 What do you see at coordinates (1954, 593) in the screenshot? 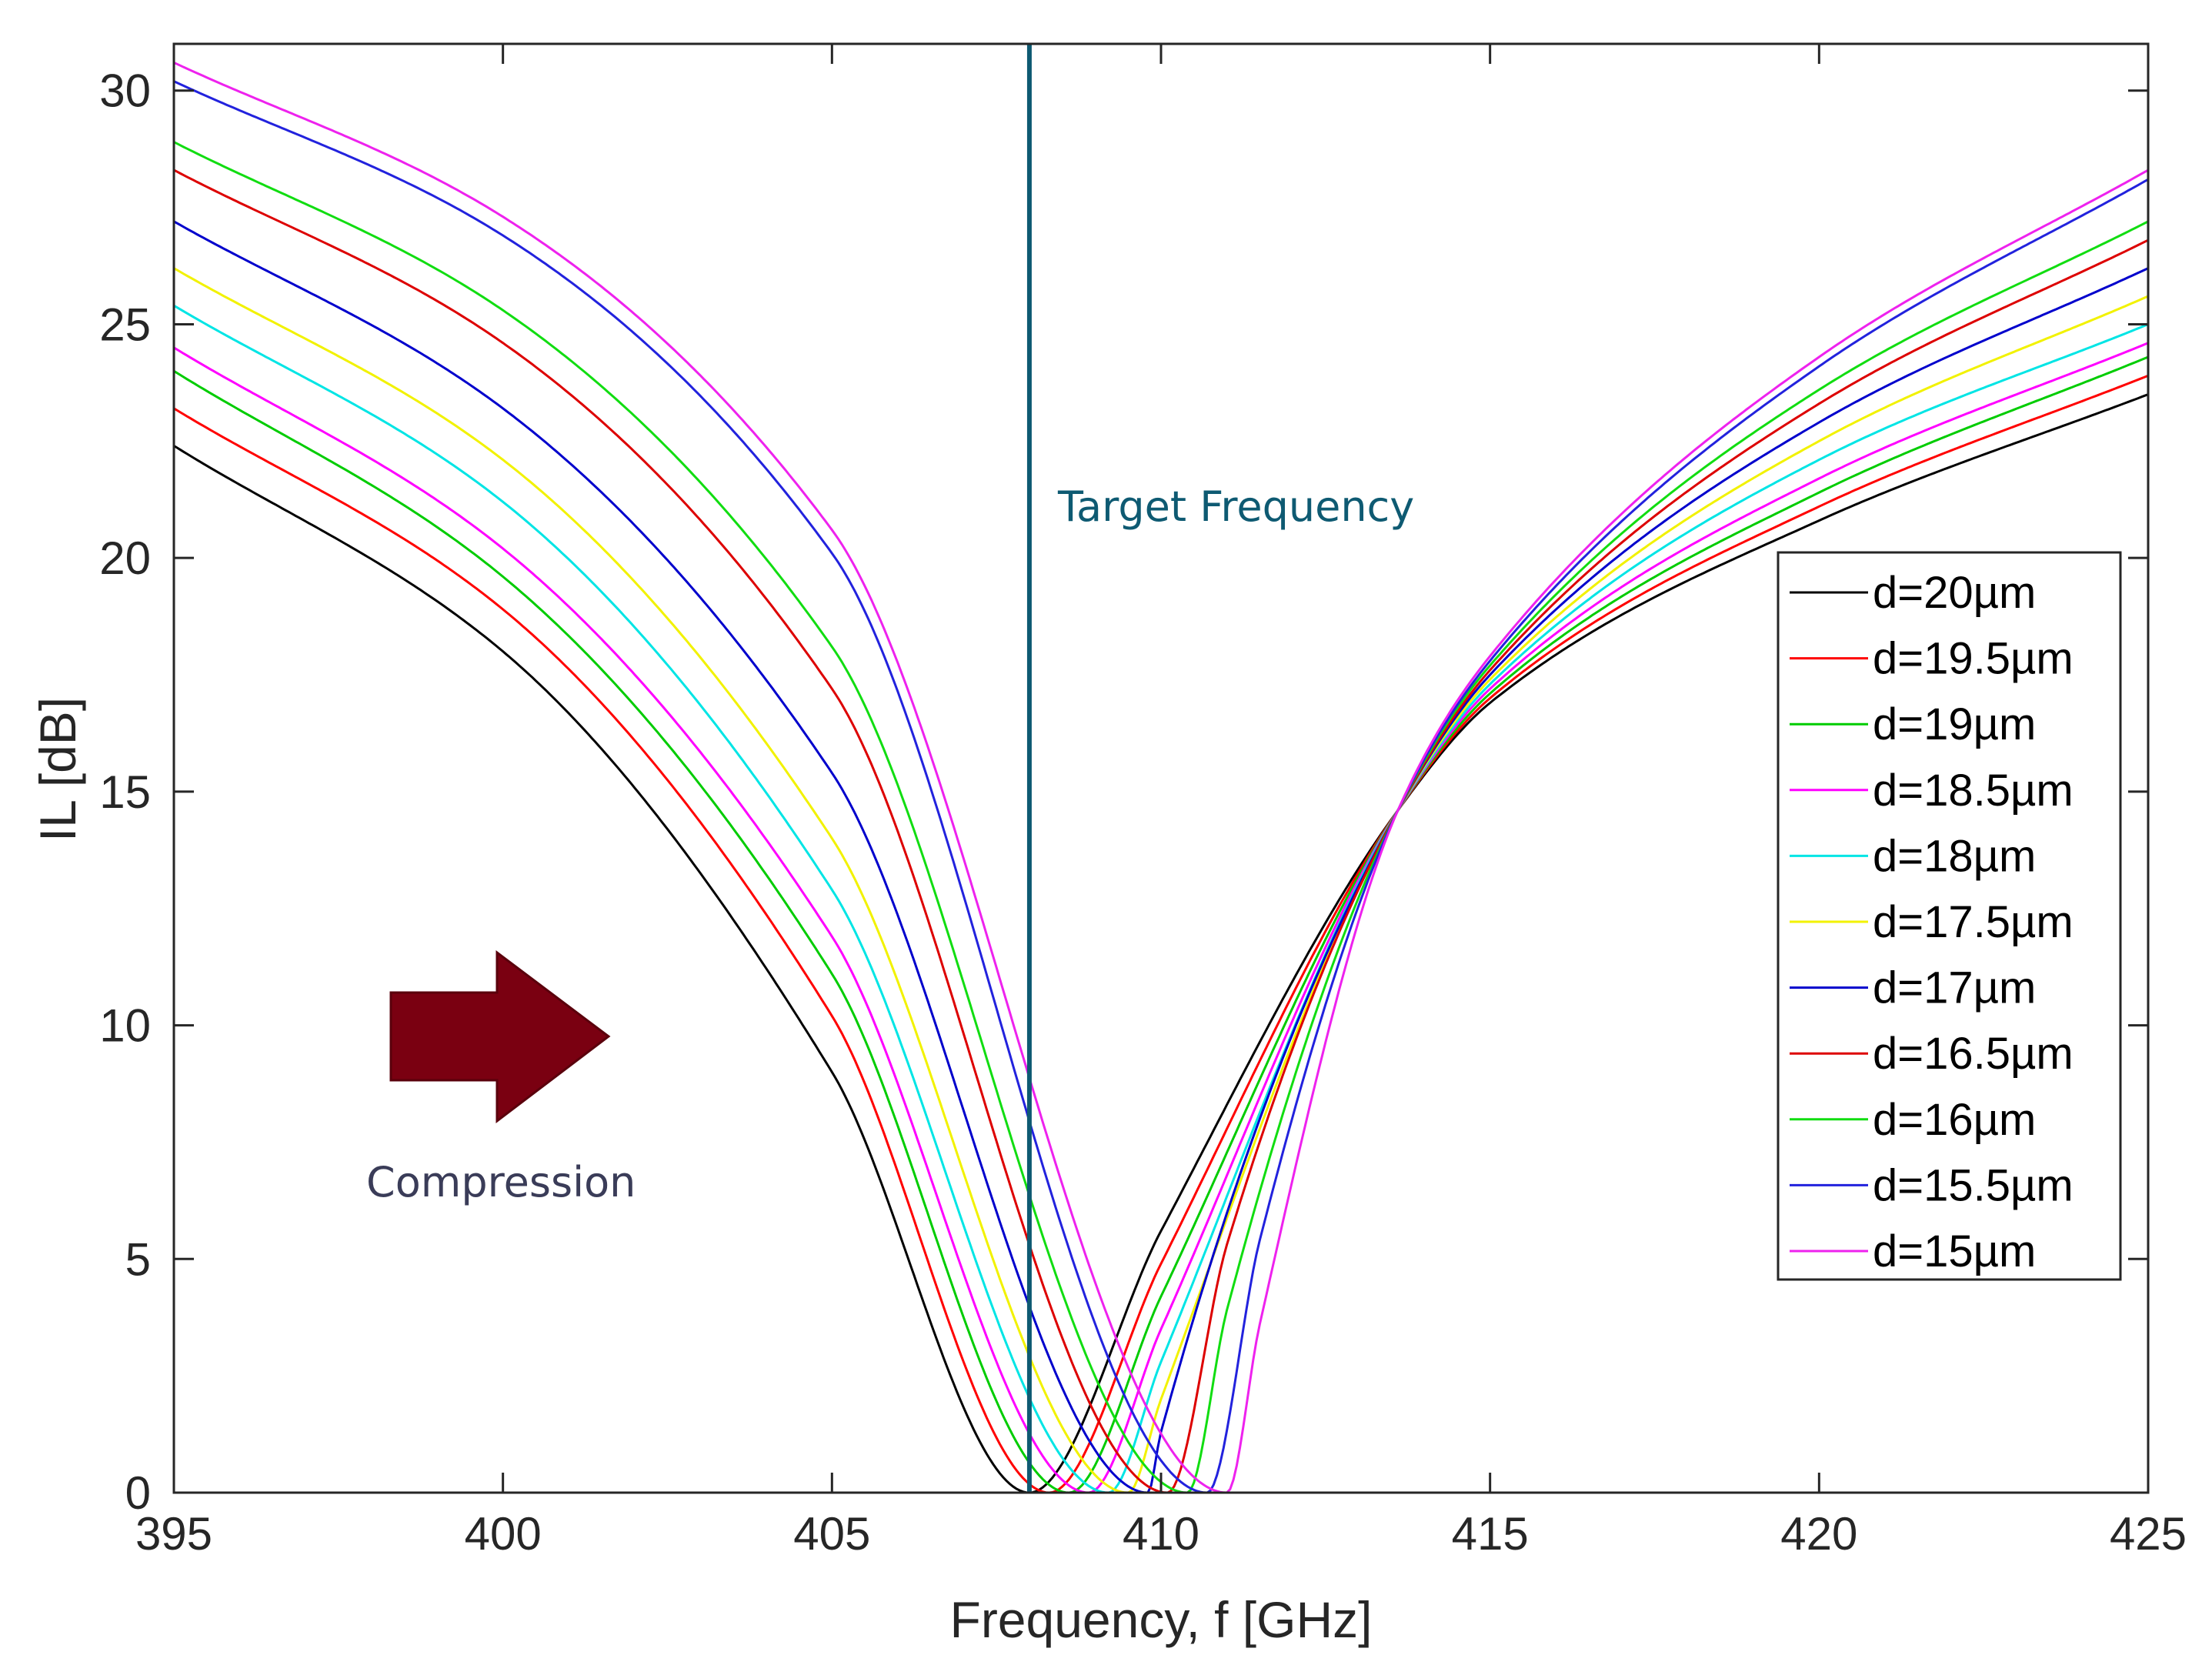
I see `legend-label-0: d=20µm` at bounding box center [1954, 593].